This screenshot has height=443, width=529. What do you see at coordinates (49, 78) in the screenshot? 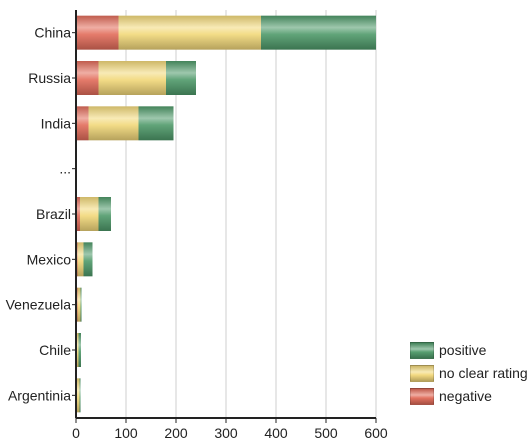
I see `category-label: Russia` at bounding box center [49, 78].